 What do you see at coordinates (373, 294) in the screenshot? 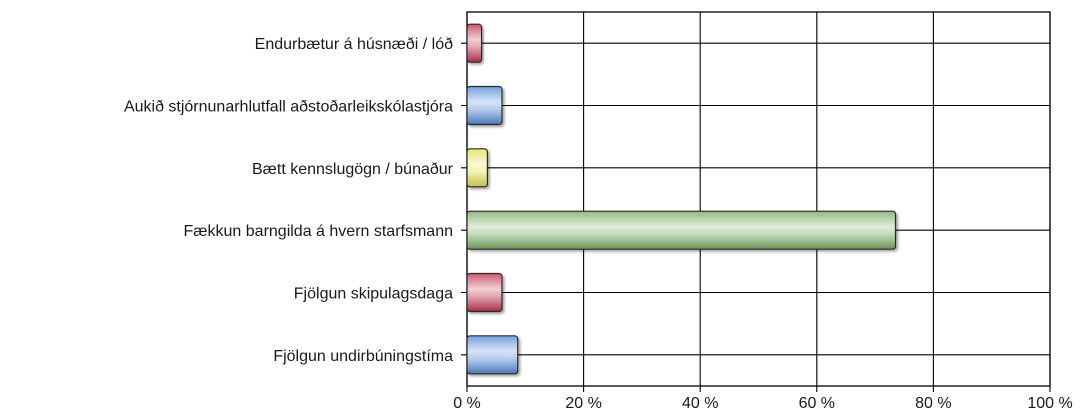
I see `category-label: Fjölgun skipulagsdaga` at bounding box center [373, 294].